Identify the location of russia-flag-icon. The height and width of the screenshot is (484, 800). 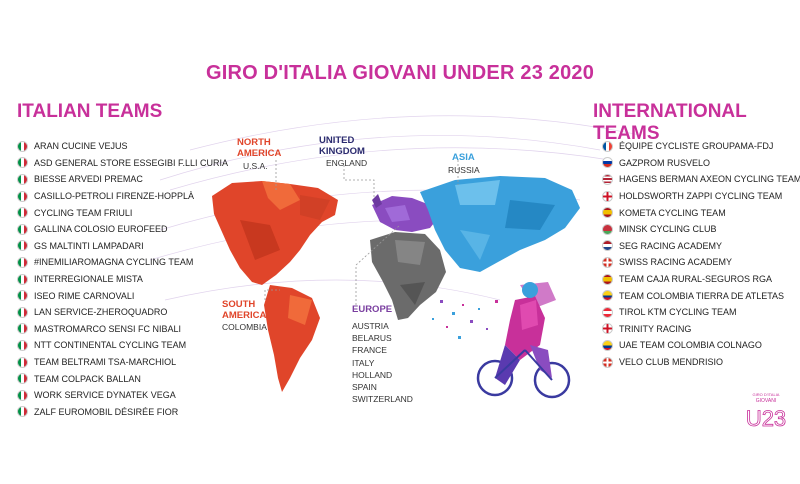
(607, 163).